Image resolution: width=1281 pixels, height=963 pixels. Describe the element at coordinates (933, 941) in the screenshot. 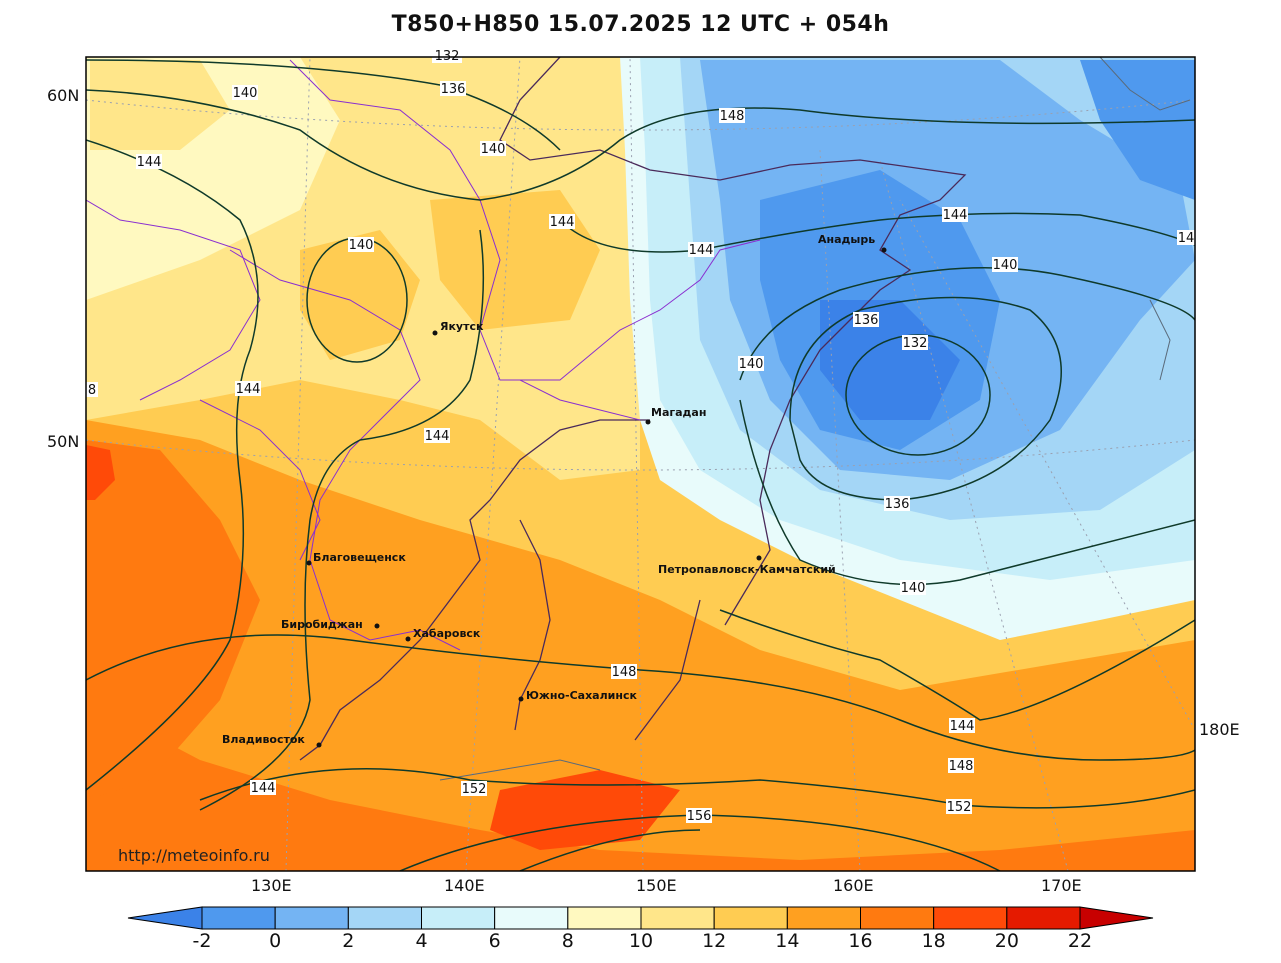

I see `colorbar-tick-label: 18` at that location.